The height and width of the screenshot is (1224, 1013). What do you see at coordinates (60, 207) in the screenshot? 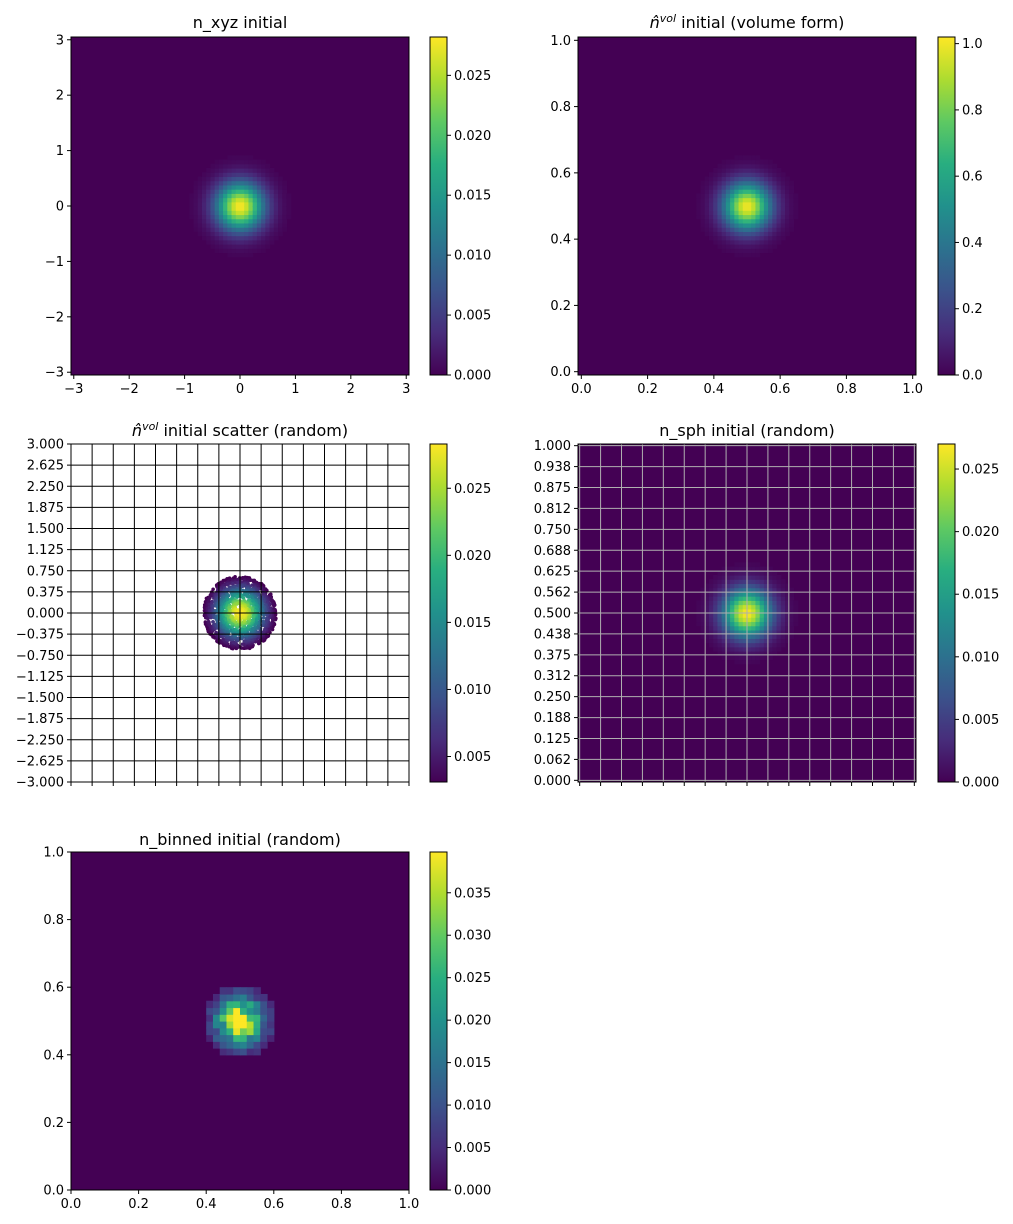
I see `y-tick-label: 0` at bounding box center [60, 207].